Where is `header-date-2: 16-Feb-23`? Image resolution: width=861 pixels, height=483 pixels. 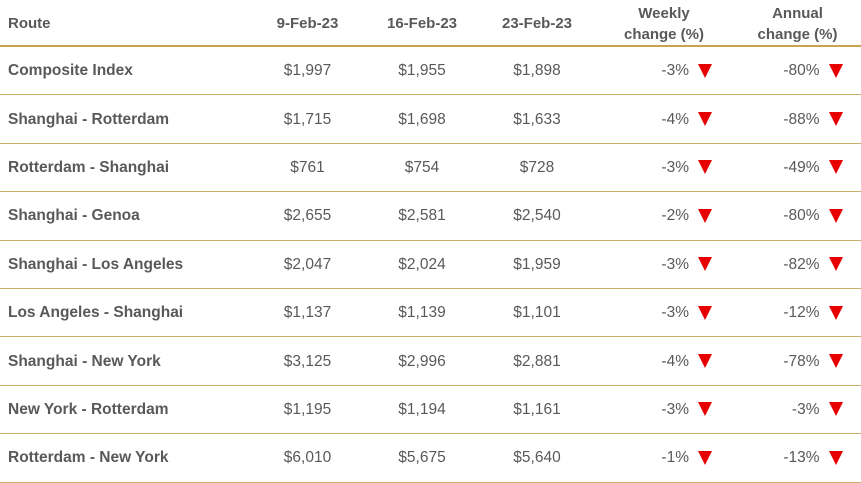 header-date-2: 16-Feb-23 is located at coordinates (422, 18).